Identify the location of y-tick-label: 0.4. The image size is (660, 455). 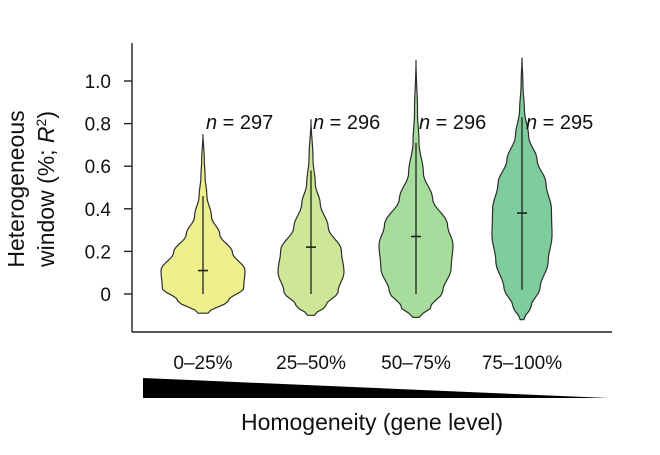
(98, 210).